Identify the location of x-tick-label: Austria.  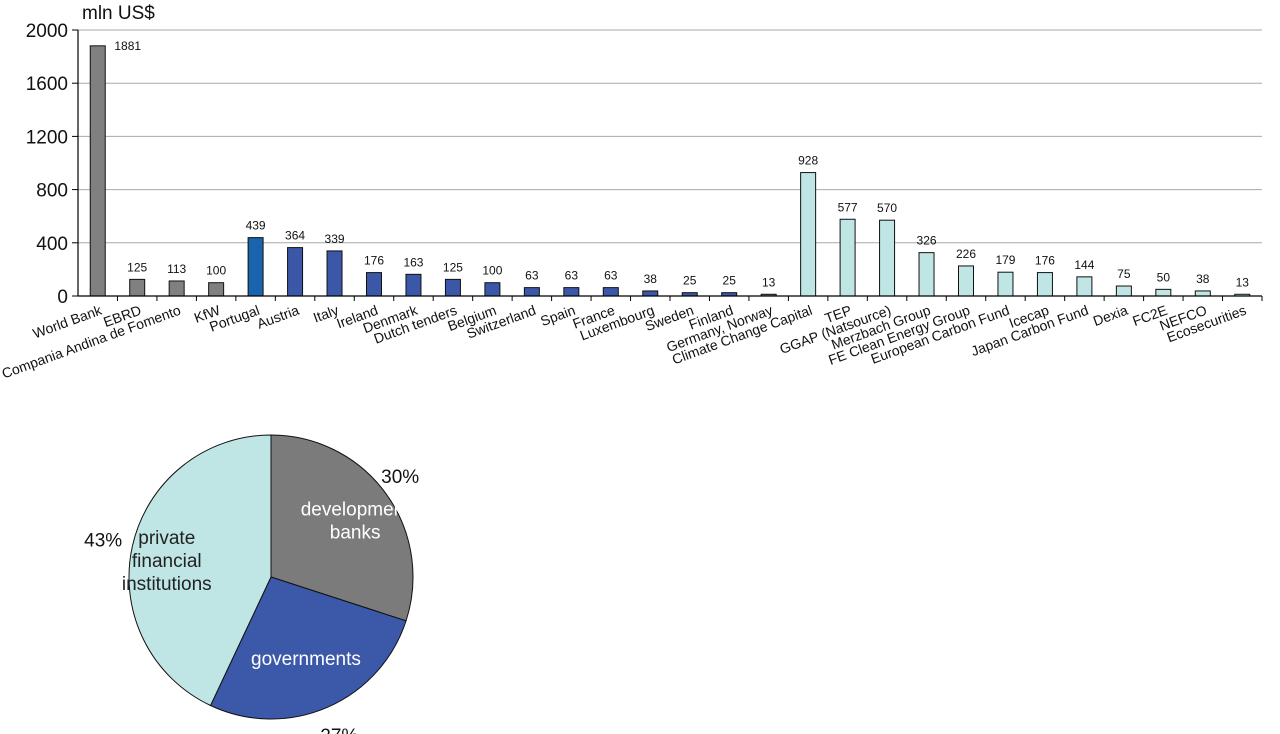
(278, 317).